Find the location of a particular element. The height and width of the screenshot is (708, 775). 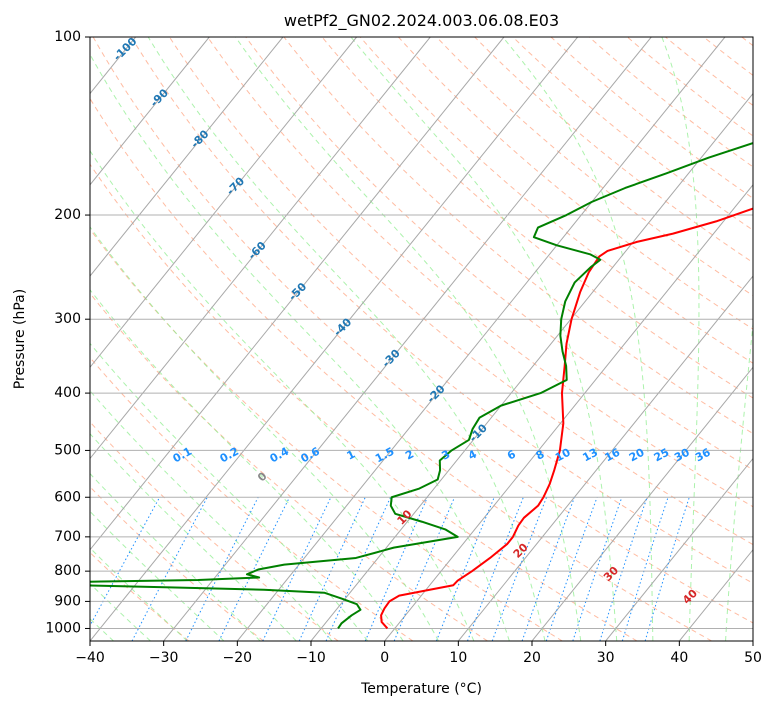

x-axis-label: Temperature (°C) is located at coordinates (421, 689).